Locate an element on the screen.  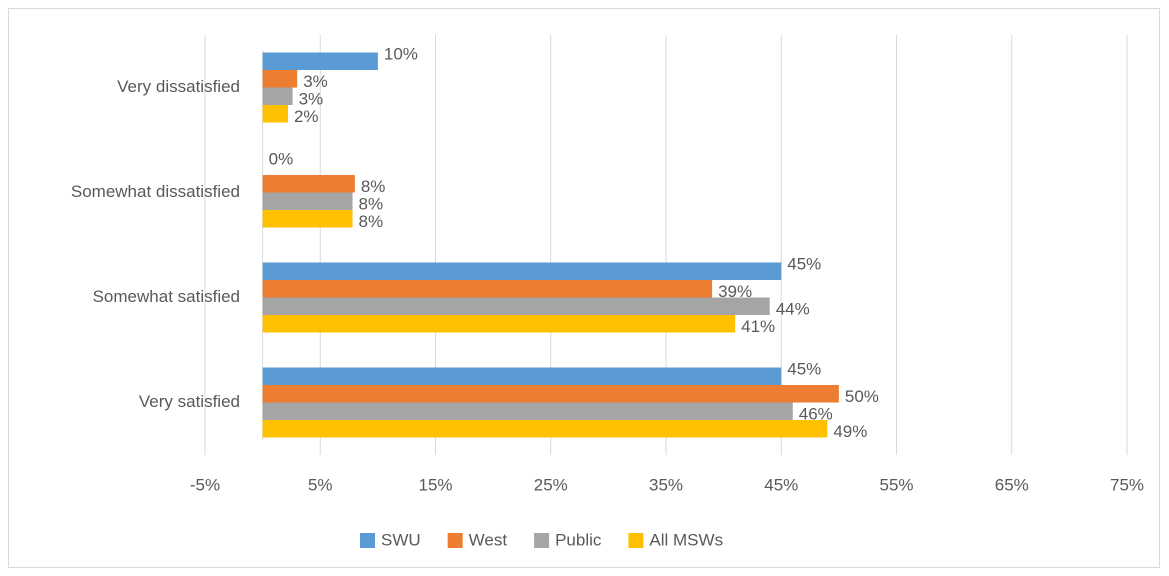
data-label: 0% is located at coordinates (281, 159).